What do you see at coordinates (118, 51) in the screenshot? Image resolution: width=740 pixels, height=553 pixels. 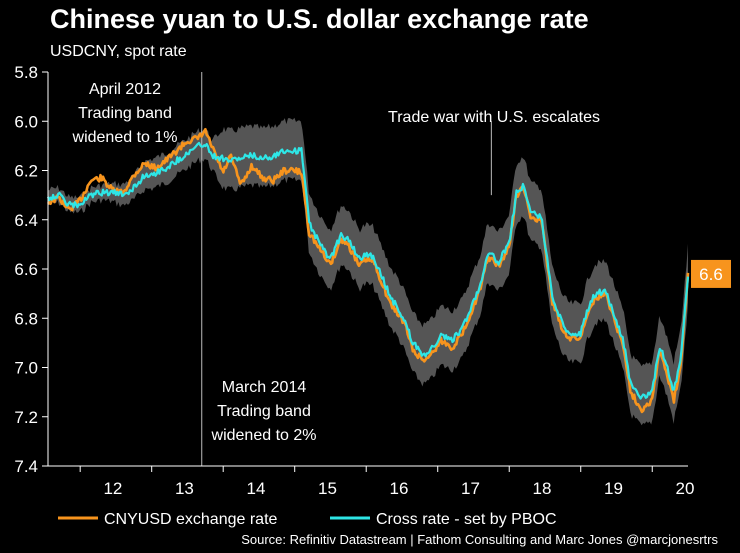 I see `chart-subtitle: USDCNY, spot rate` at bounding box center [118, 51].